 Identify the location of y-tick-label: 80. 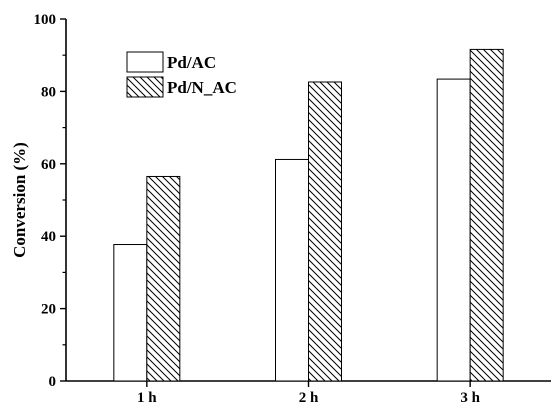
(48, 92).